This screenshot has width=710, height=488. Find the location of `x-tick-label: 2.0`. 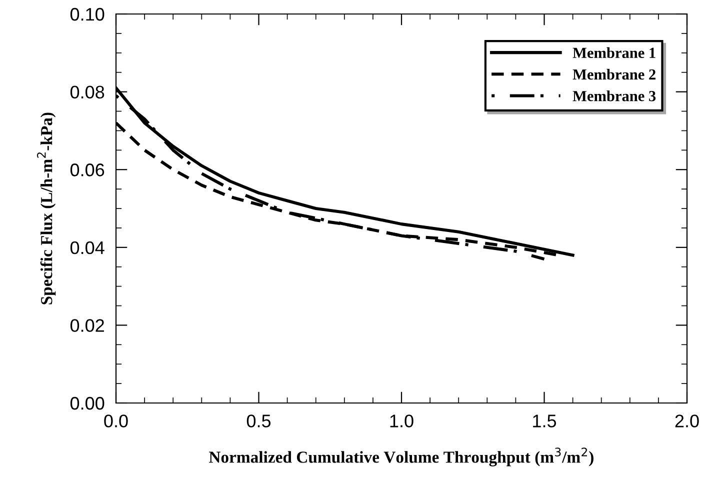

x-tick-label: 2.0 is located at coordinates (687, 421).